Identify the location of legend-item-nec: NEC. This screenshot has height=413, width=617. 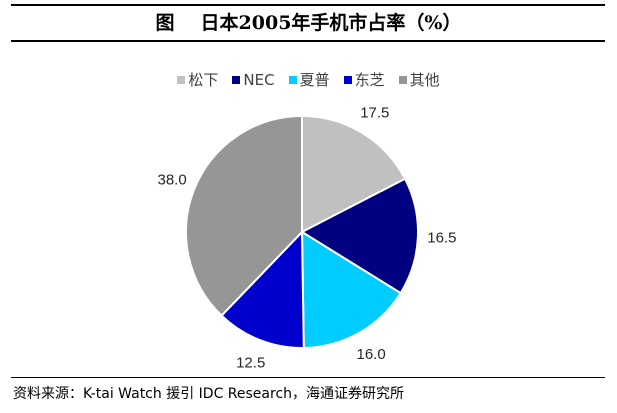
(253, 79).